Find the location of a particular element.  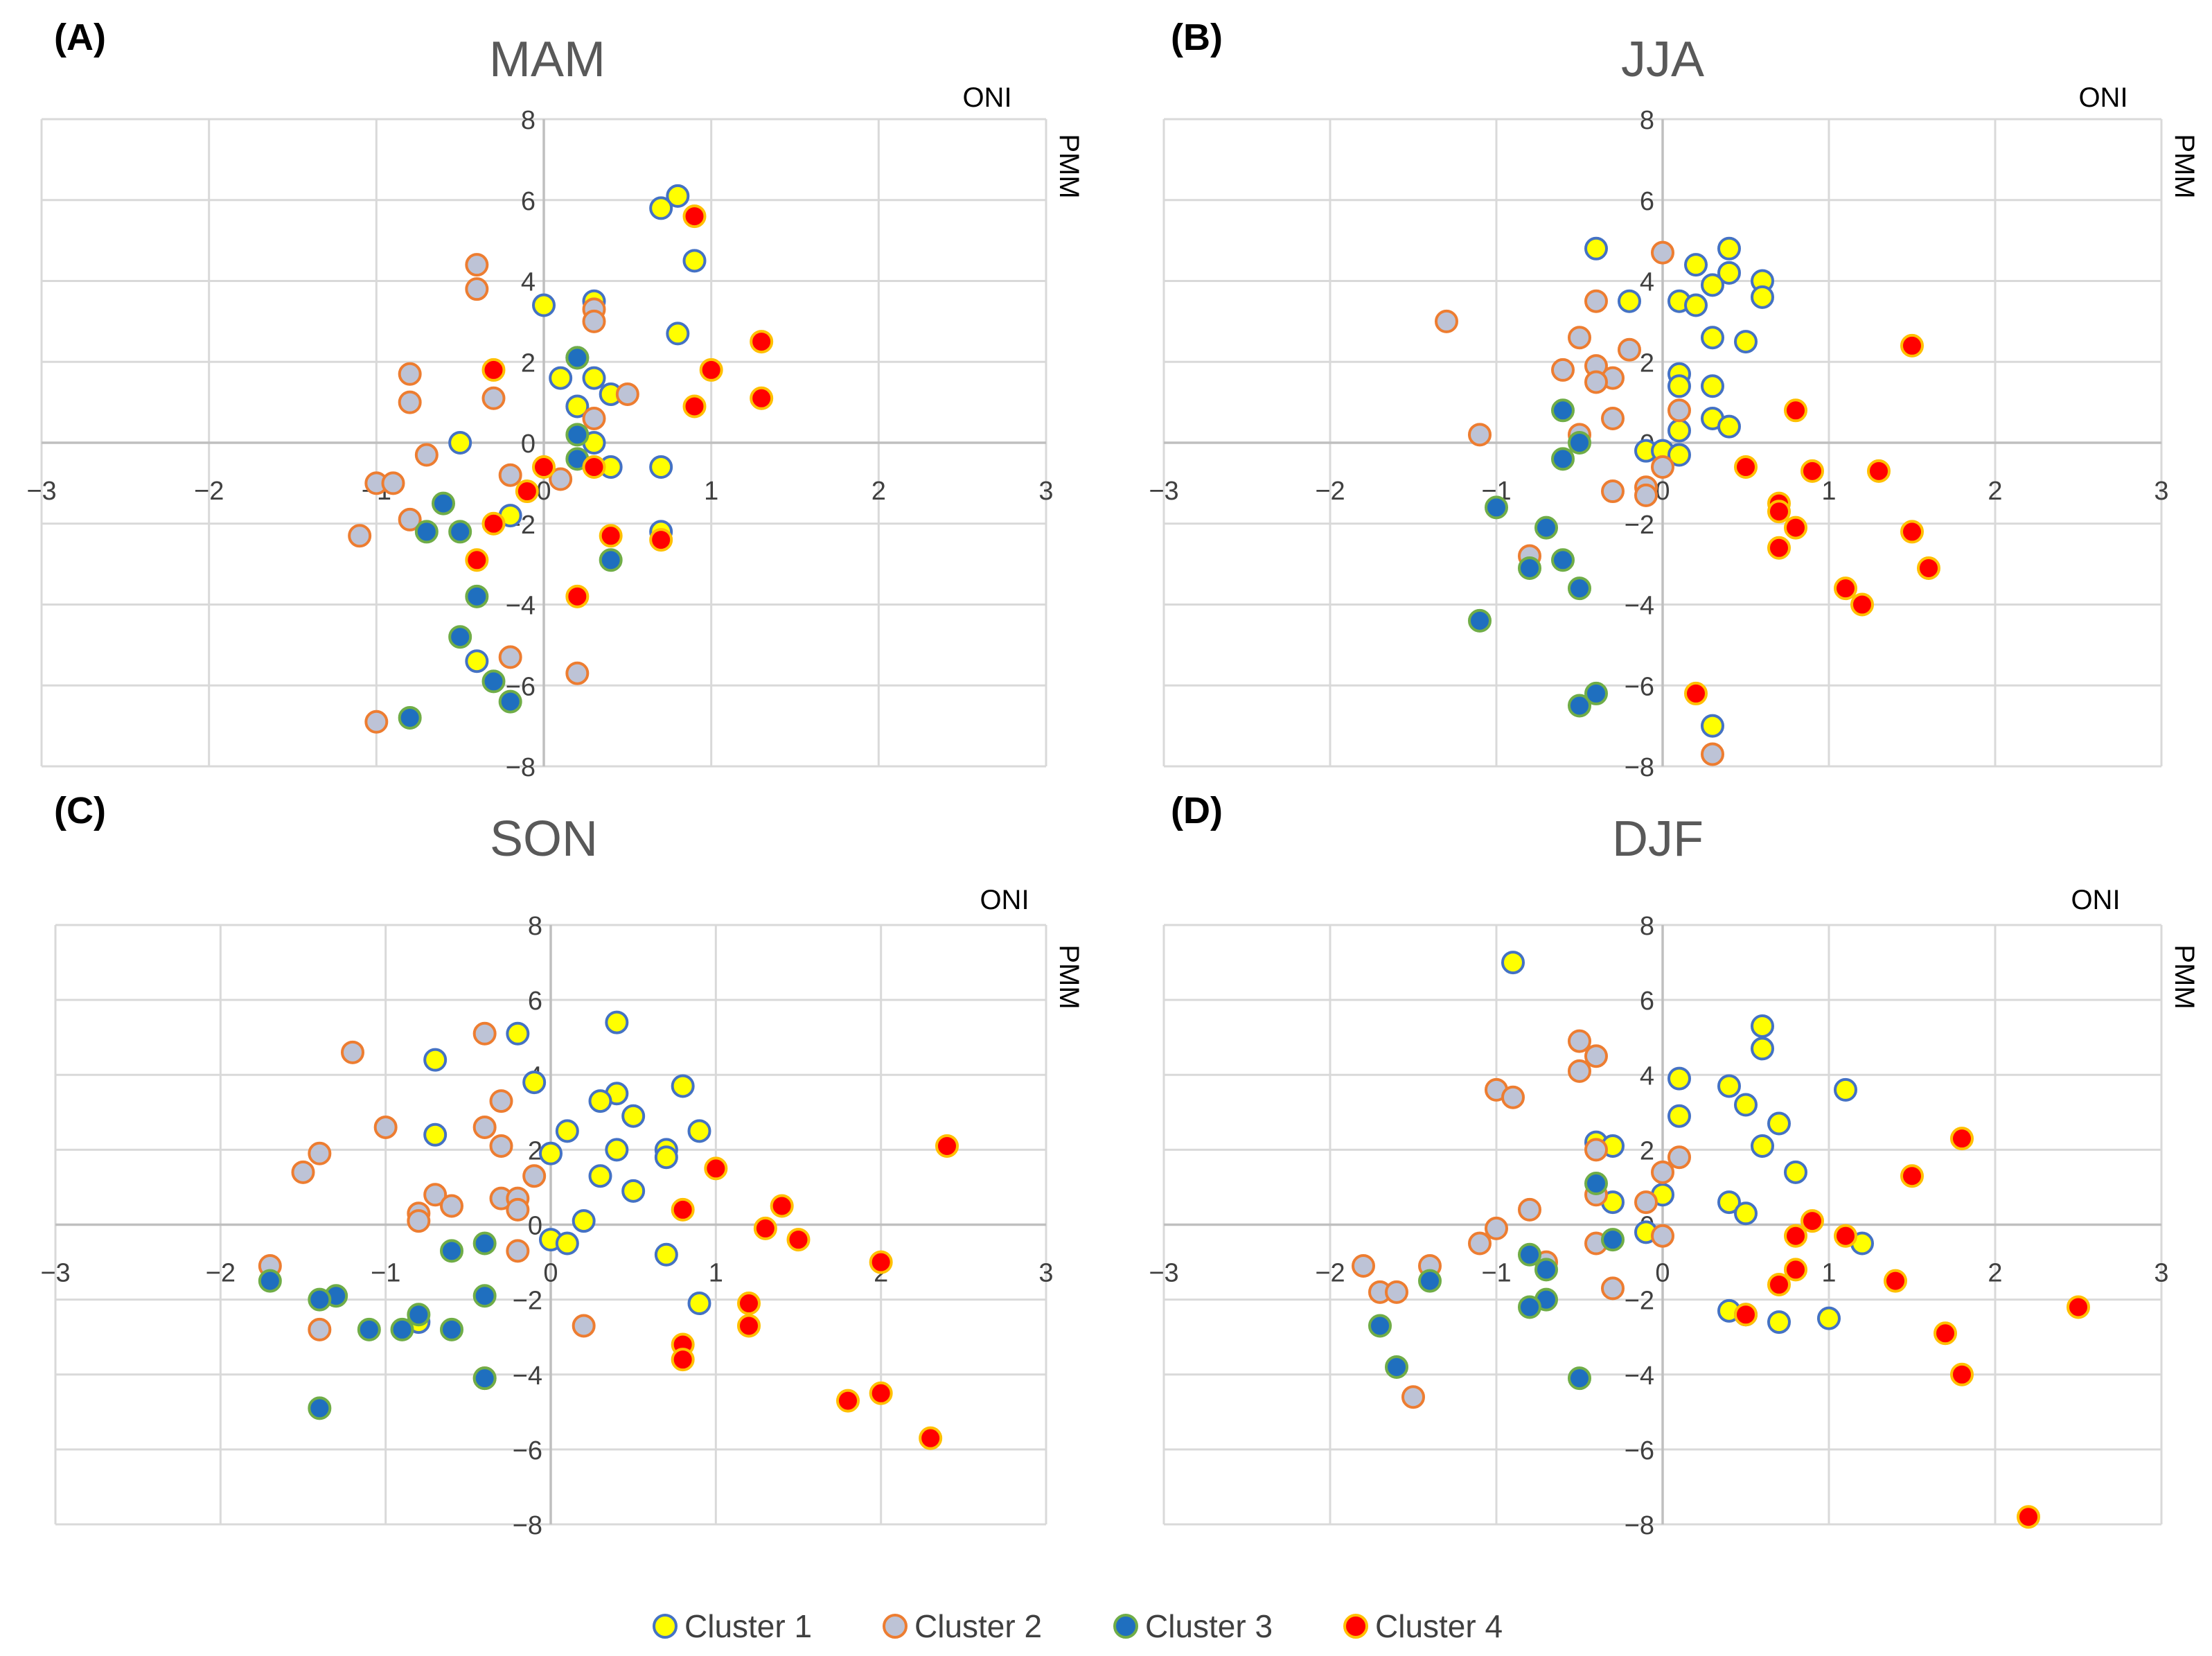

panel-c: (C) SON ONI PMM is located at coordinates (569, 900).